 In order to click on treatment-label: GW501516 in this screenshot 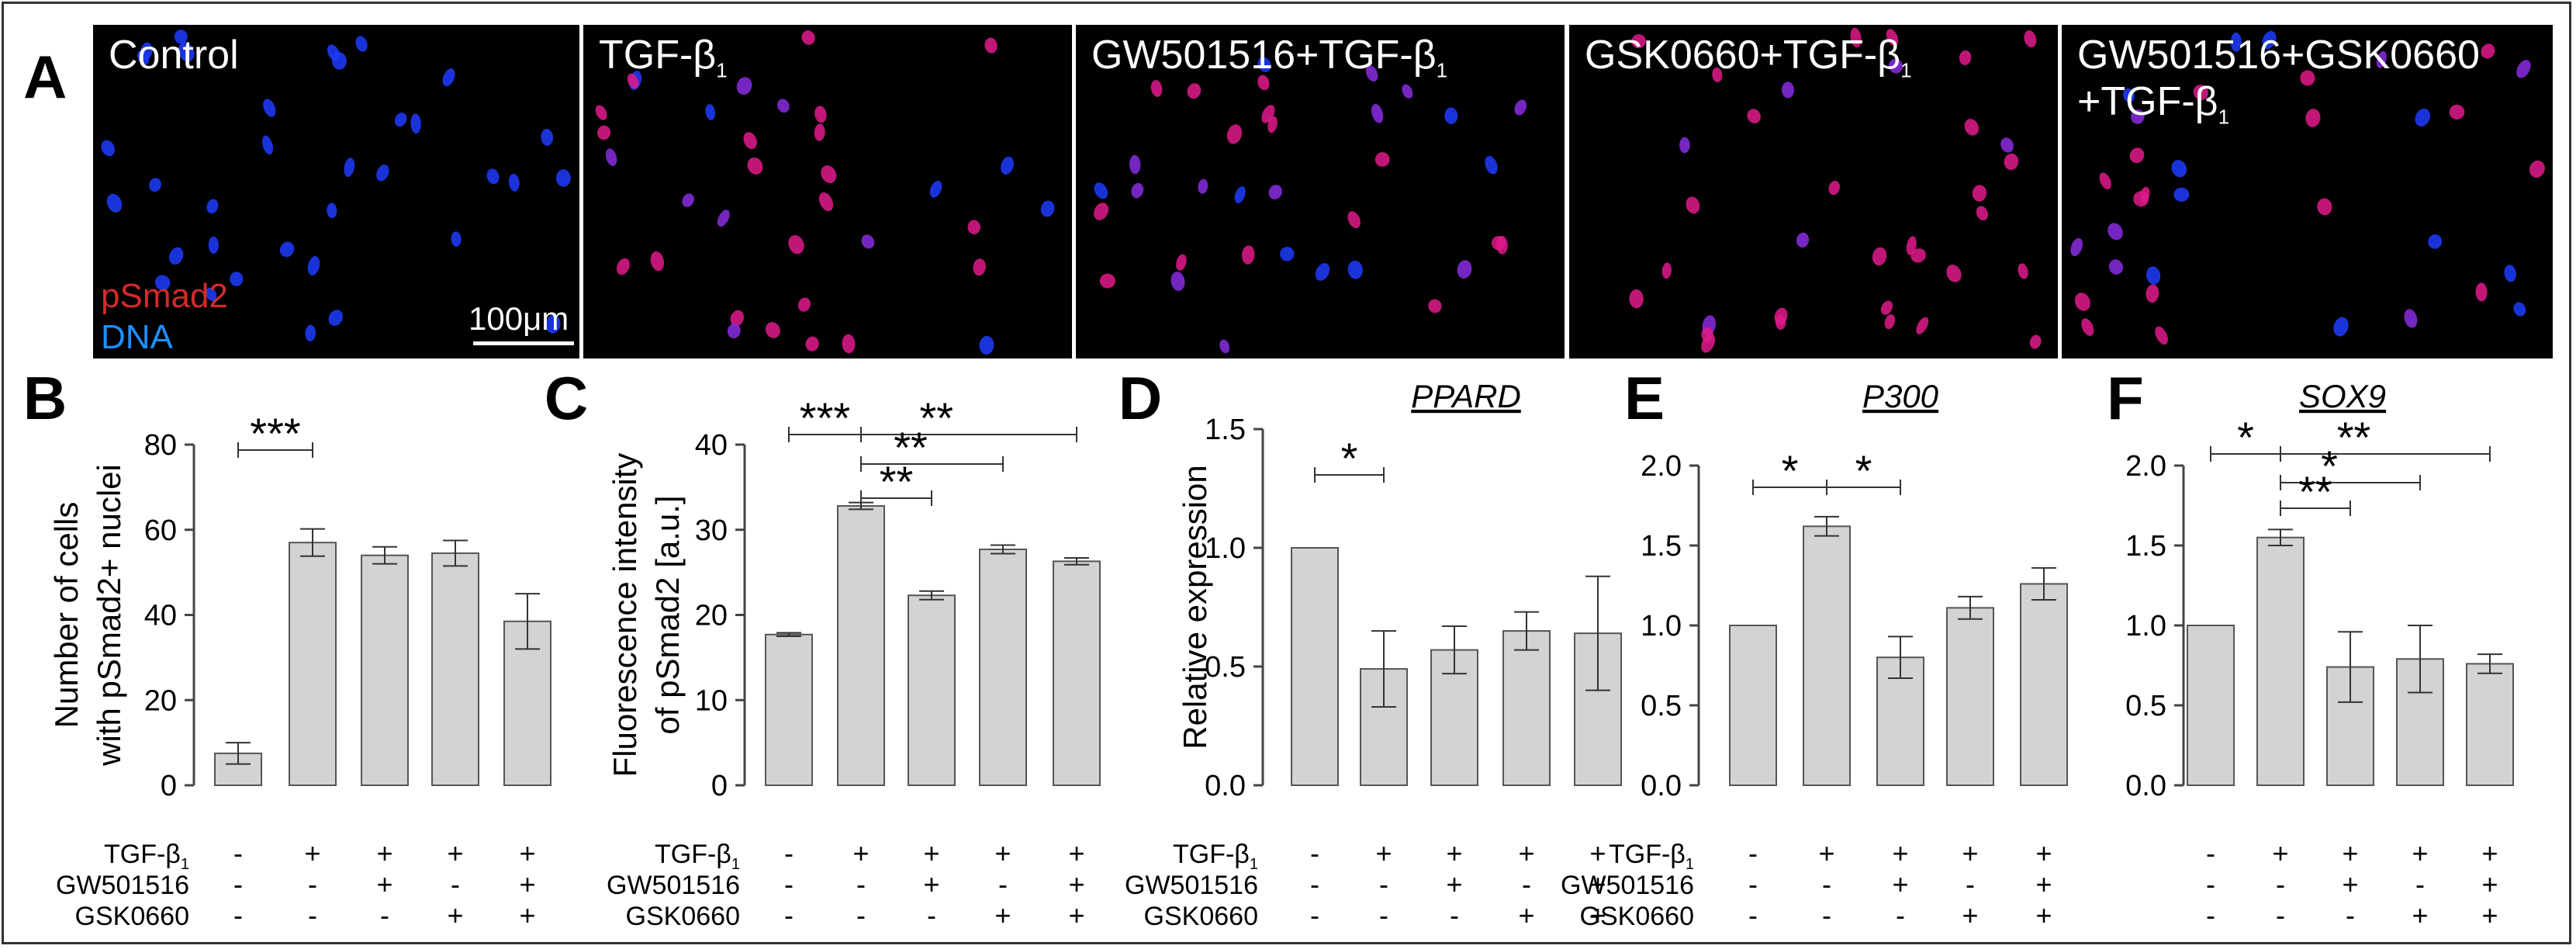, I will do `click(1627, 886)`.